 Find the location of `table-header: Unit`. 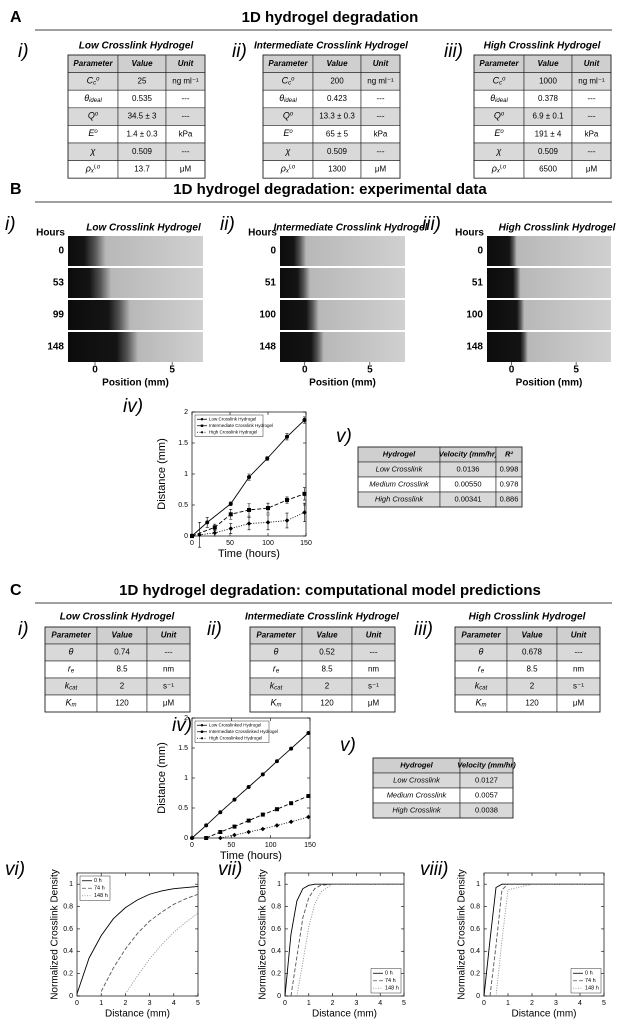

table-header: Unit is located at coordinates (592, 63).